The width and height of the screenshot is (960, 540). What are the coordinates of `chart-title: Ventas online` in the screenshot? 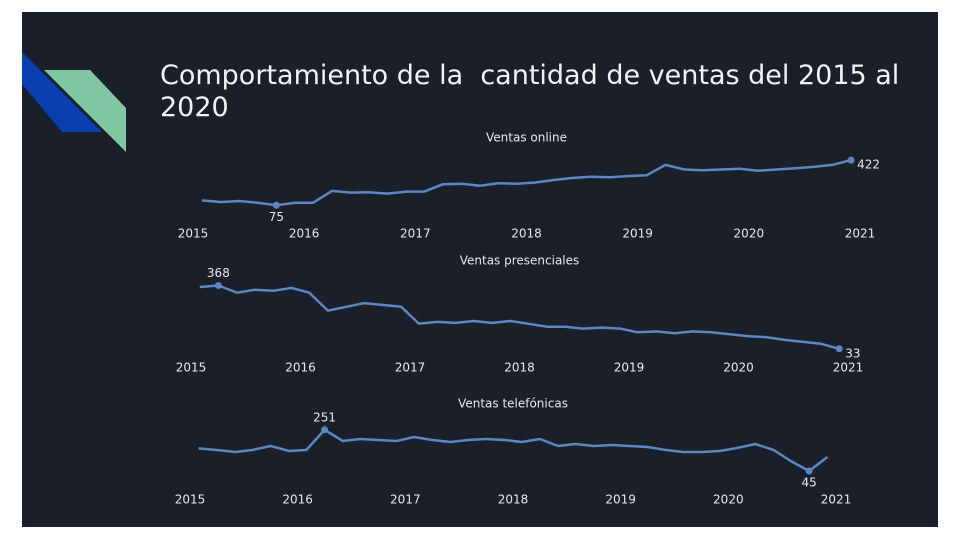 It's located at (526, 138).